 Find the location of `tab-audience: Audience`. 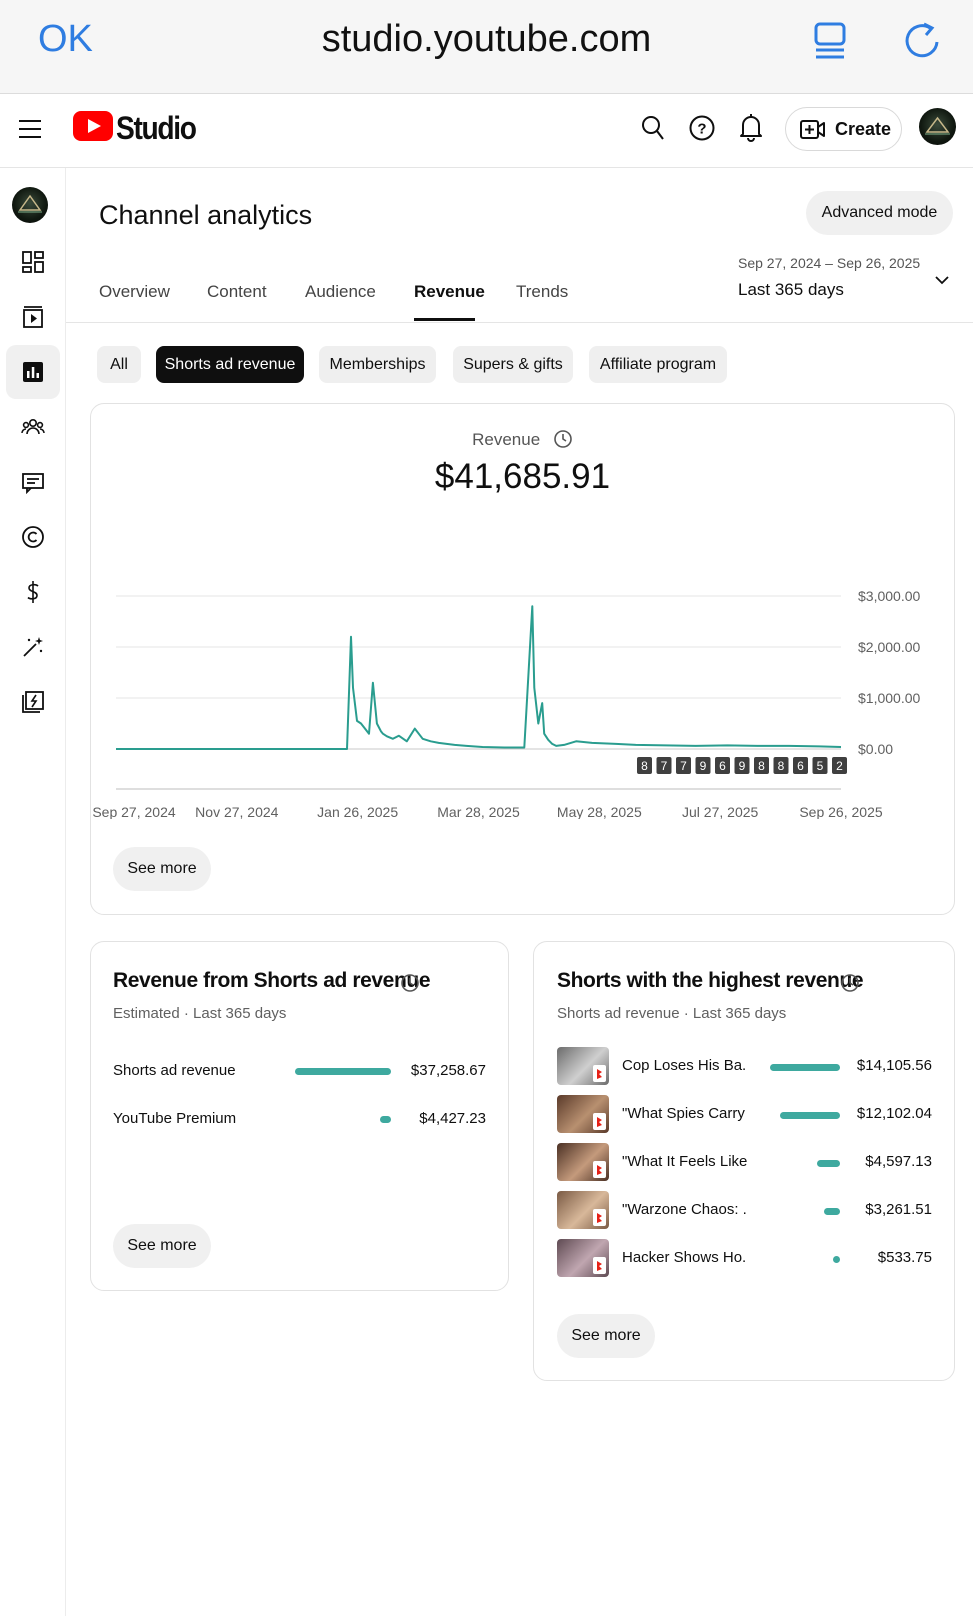

tab-audience: Audience is located at coordinates (340, 291).